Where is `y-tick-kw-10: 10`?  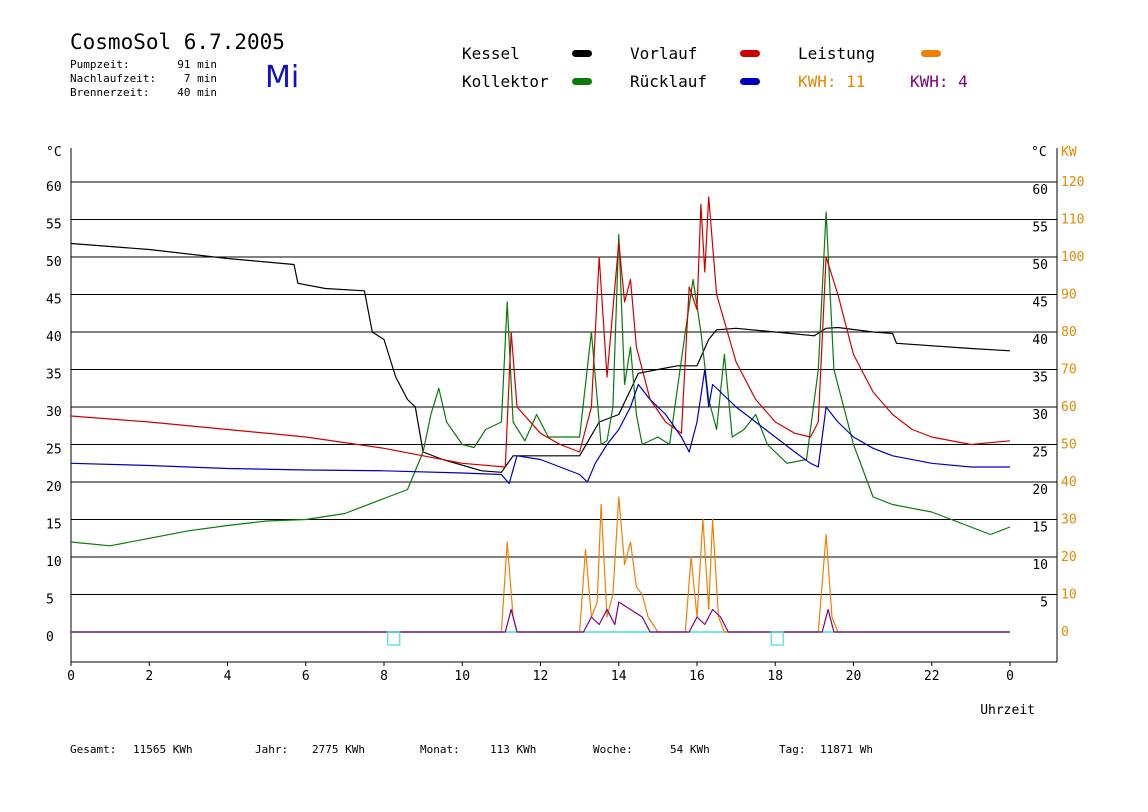 y-tick-kw-10: 10 is located at coordinates (1069, 595).